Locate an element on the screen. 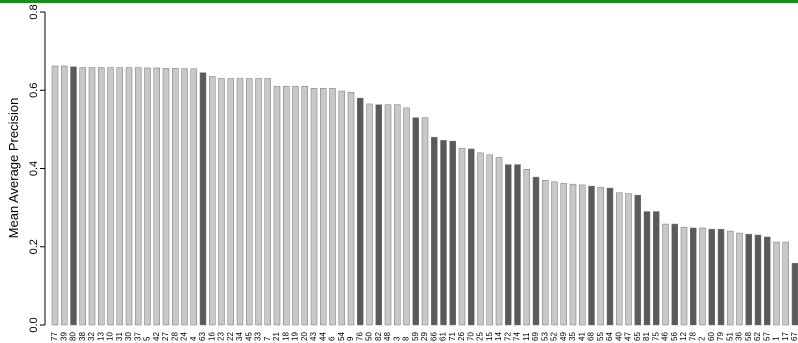  x-tick-label: 54 is located at coordinates (341, 336).